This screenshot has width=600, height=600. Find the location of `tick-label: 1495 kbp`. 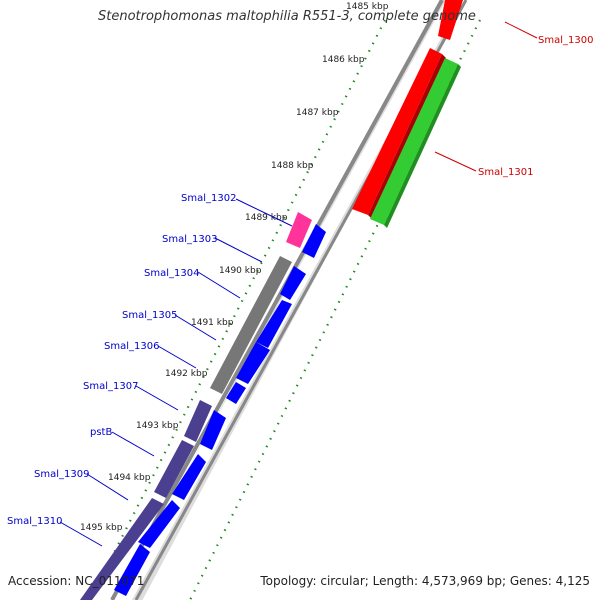

tick-label: 1495 kbp is located at coordinates (101, 528).